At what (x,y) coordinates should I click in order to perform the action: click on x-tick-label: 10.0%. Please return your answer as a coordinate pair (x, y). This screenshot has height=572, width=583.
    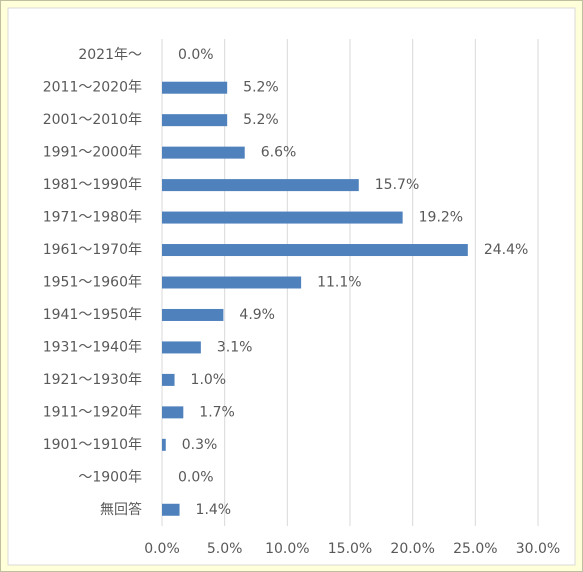
    Looking at the image, I should click on (287, 549).